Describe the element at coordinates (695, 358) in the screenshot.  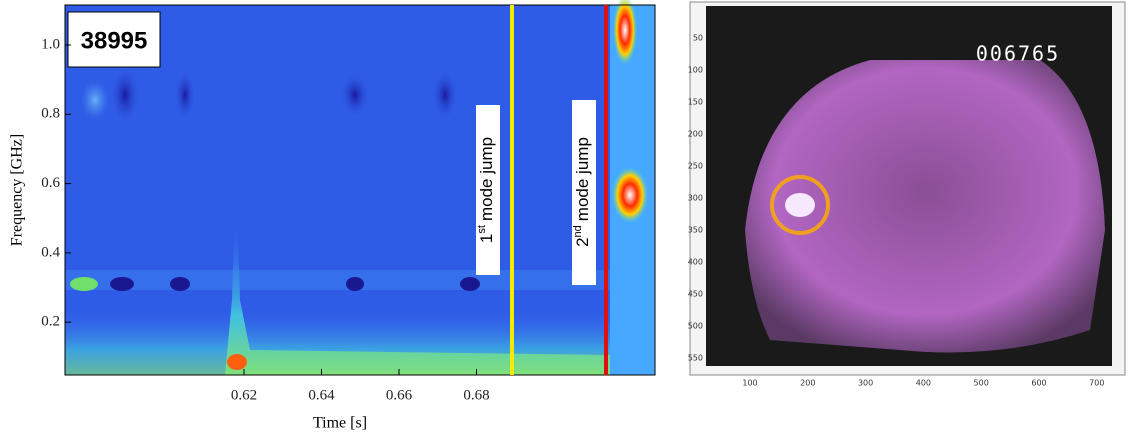
I see `image-y-tick-label: 550` at that location.